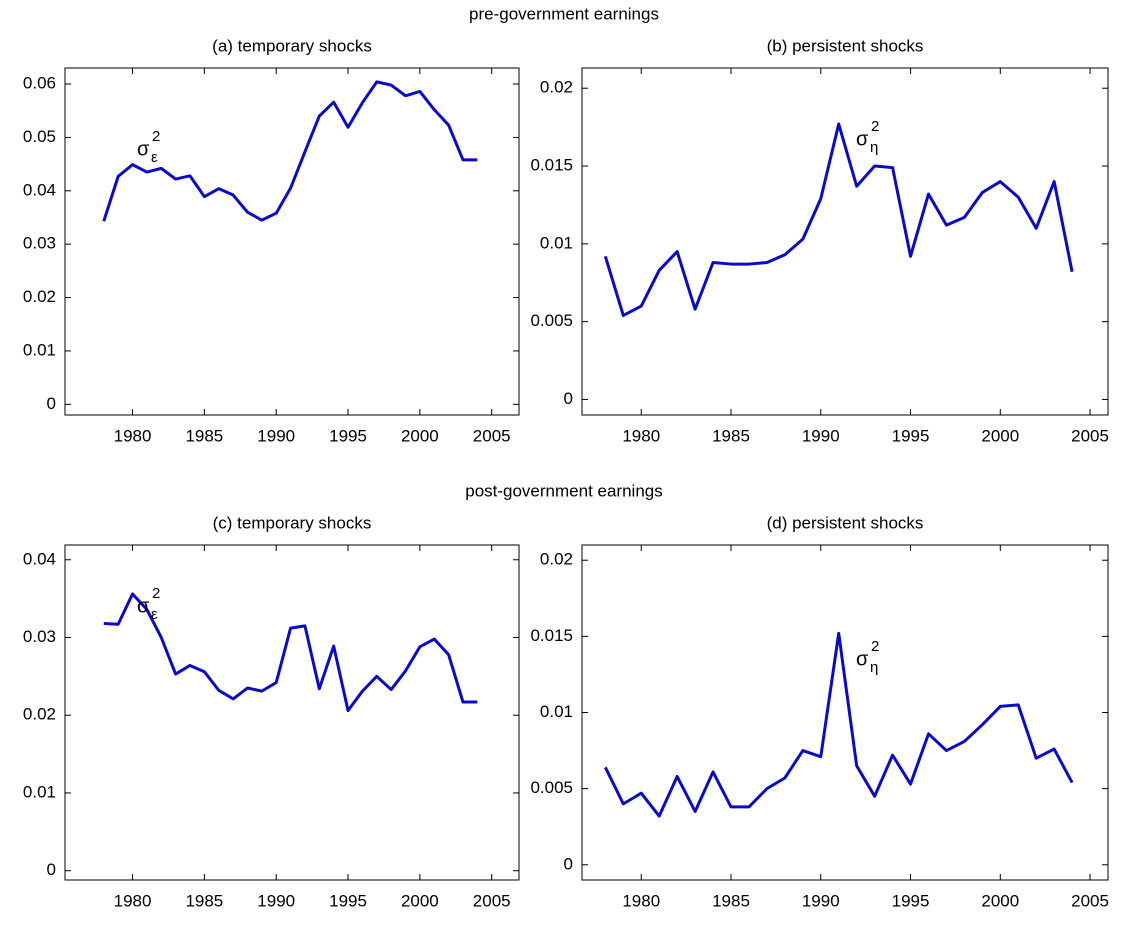  Describe the element at coordinates (845, 45) in the screenshot. I see `chart-title: (b) persistent shocks` at that location.